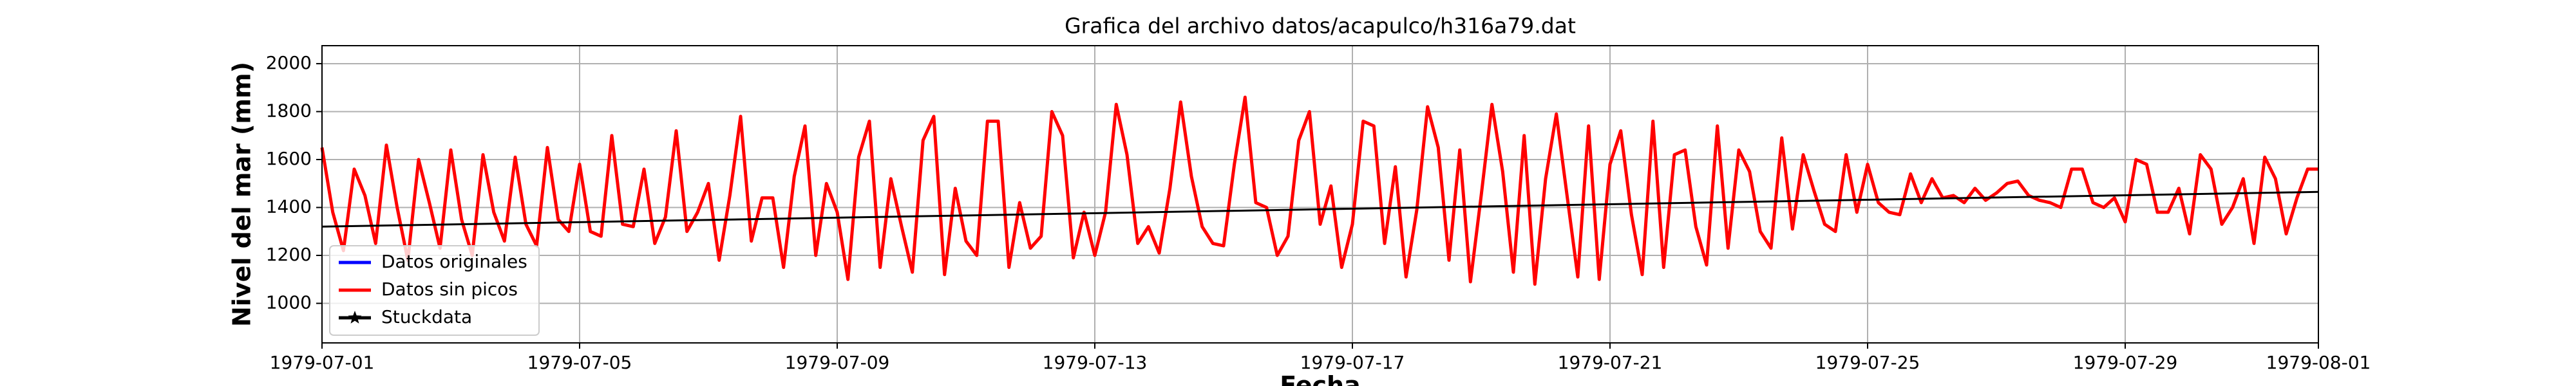 This screenshot has height=386, width=2576. What do you see at coordinates (289, 206) in the screenshot?
I see `y-tick-label: 1400` at bounding box center [289, 206].